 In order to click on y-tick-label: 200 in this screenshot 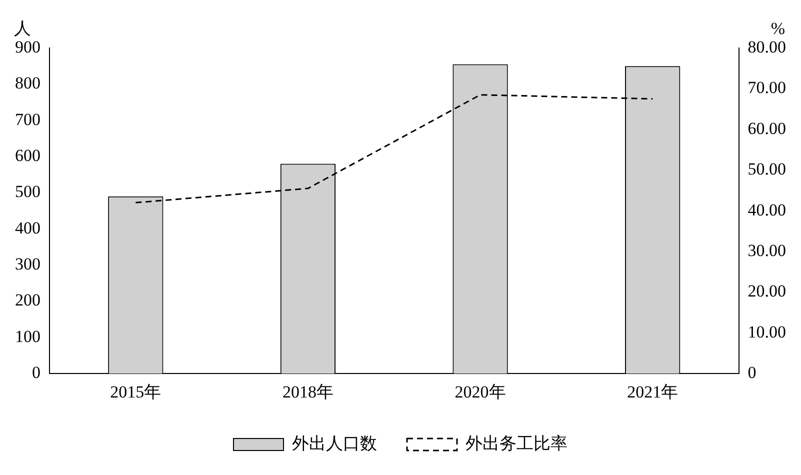, I will do `click(27, 300)`.